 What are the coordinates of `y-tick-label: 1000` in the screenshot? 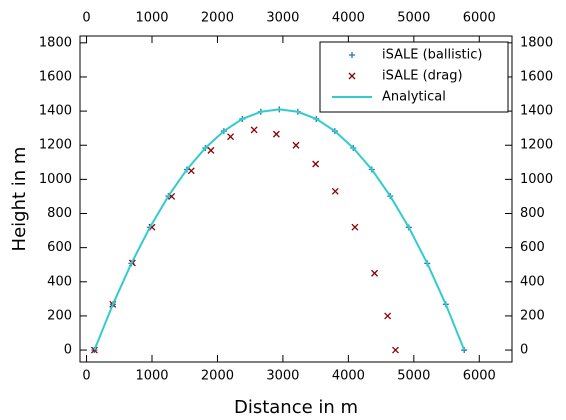 It's located at (55, 179).